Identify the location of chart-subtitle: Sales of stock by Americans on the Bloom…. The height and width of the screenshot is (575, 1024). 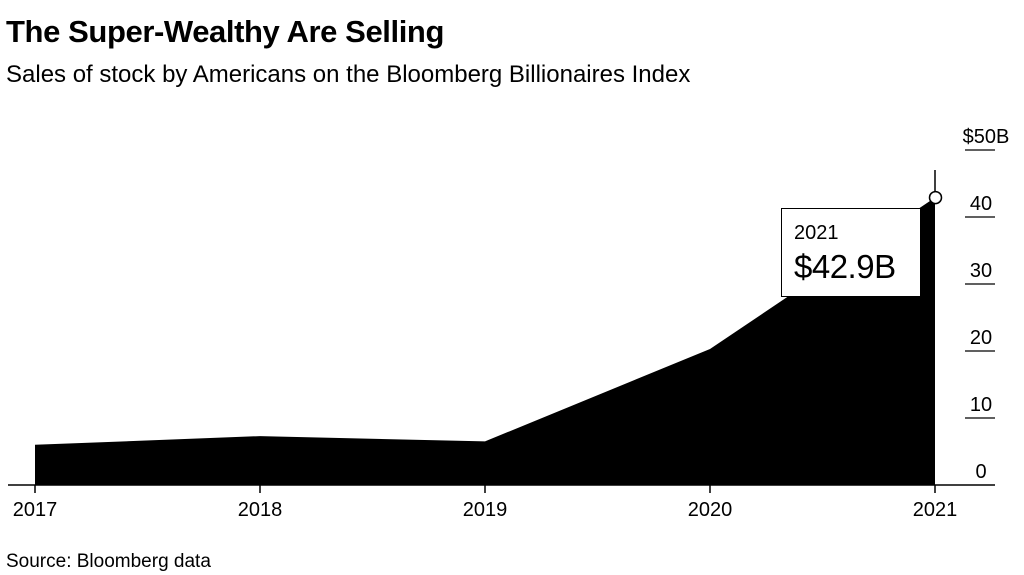
(348, 74).